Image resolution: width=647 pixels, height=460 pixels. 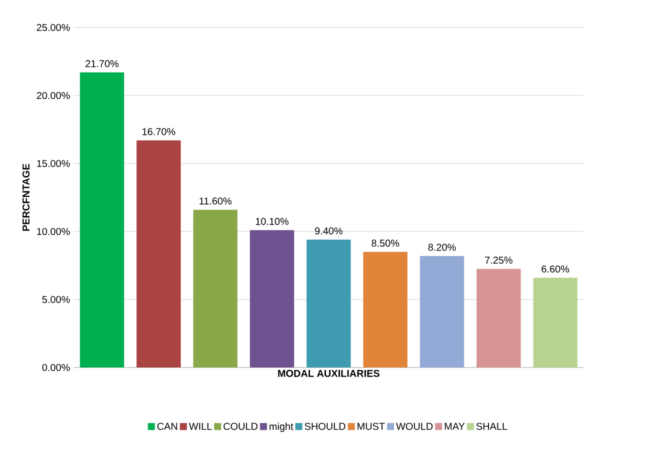 I want to click on data-label: 7.25%, so click(x=498, y=260).